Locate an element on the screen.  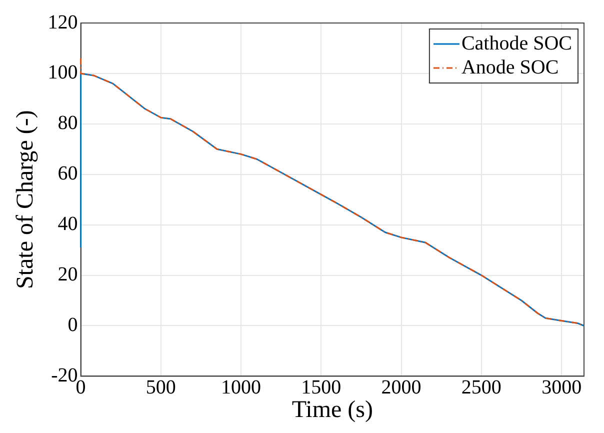
y-tick-label: 120 is located at coordinates (63, 22).